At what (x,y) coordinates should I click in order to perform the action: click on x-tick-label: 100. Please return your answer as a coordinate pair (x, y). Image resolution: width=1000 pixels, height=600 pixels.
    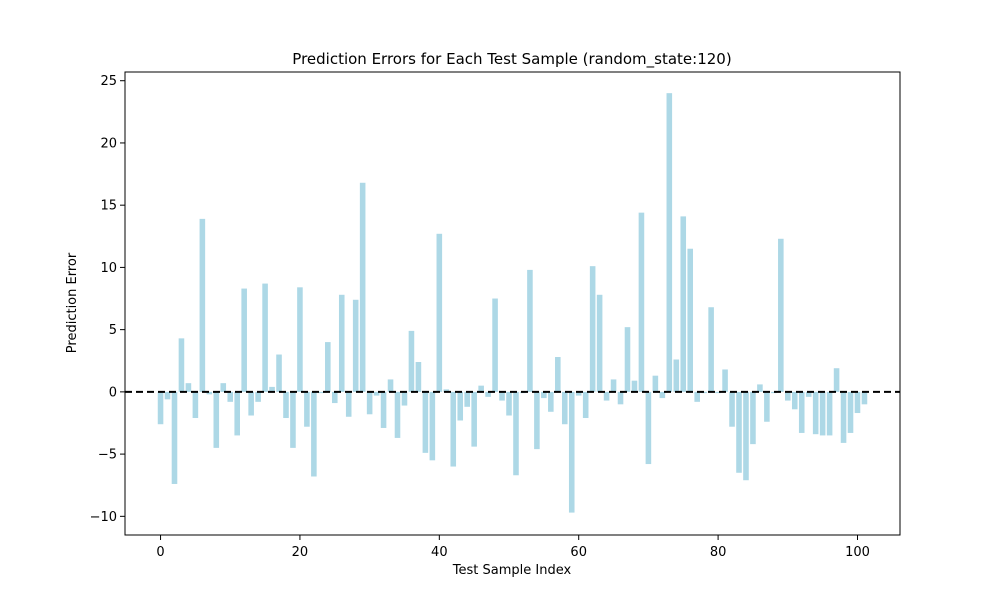
    Looking at the image, I should click on (857, 552).